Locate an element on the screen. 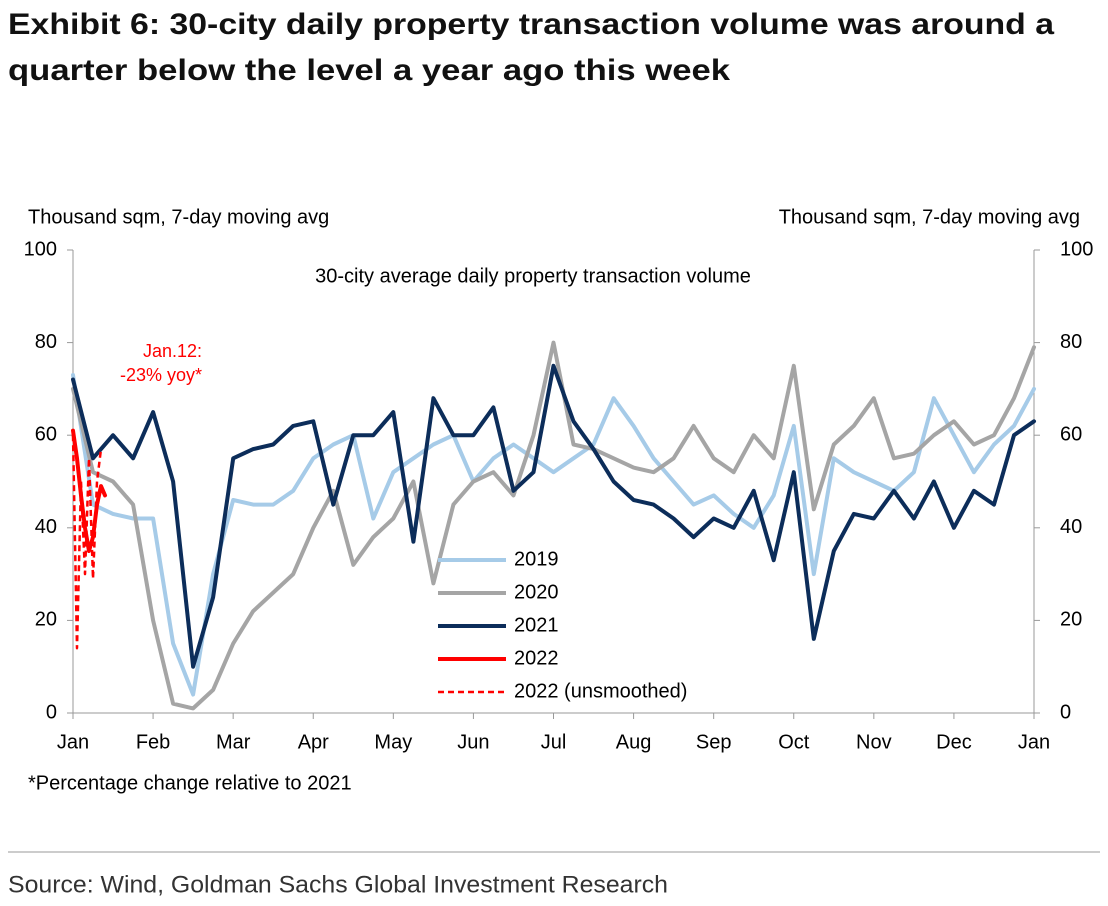 The height and width of the screenshot is (906, 1108). y-tick-label: 60 is located at coordinates (46, 434).